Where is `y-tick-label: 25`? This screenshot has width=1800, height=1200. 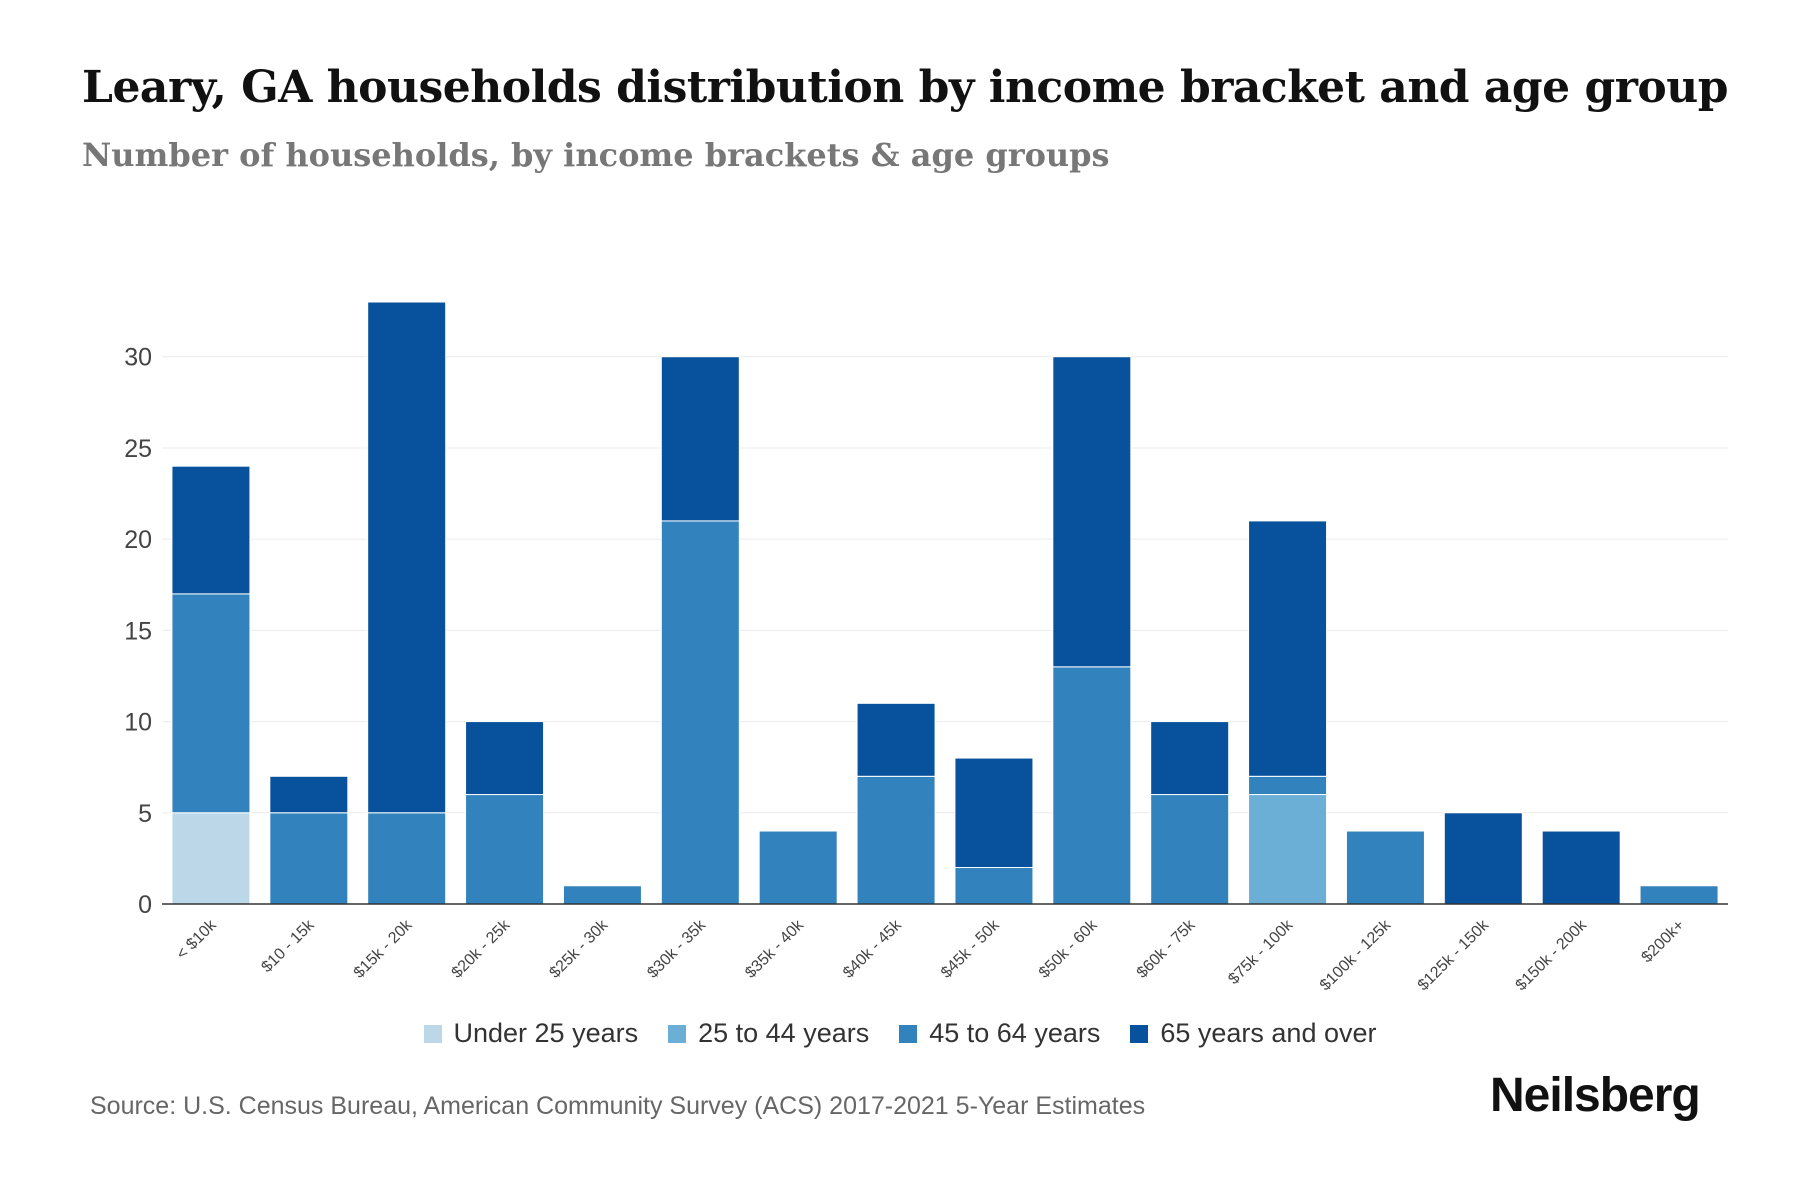 y-tick-label: 25 is located at coordinates (138, 449).